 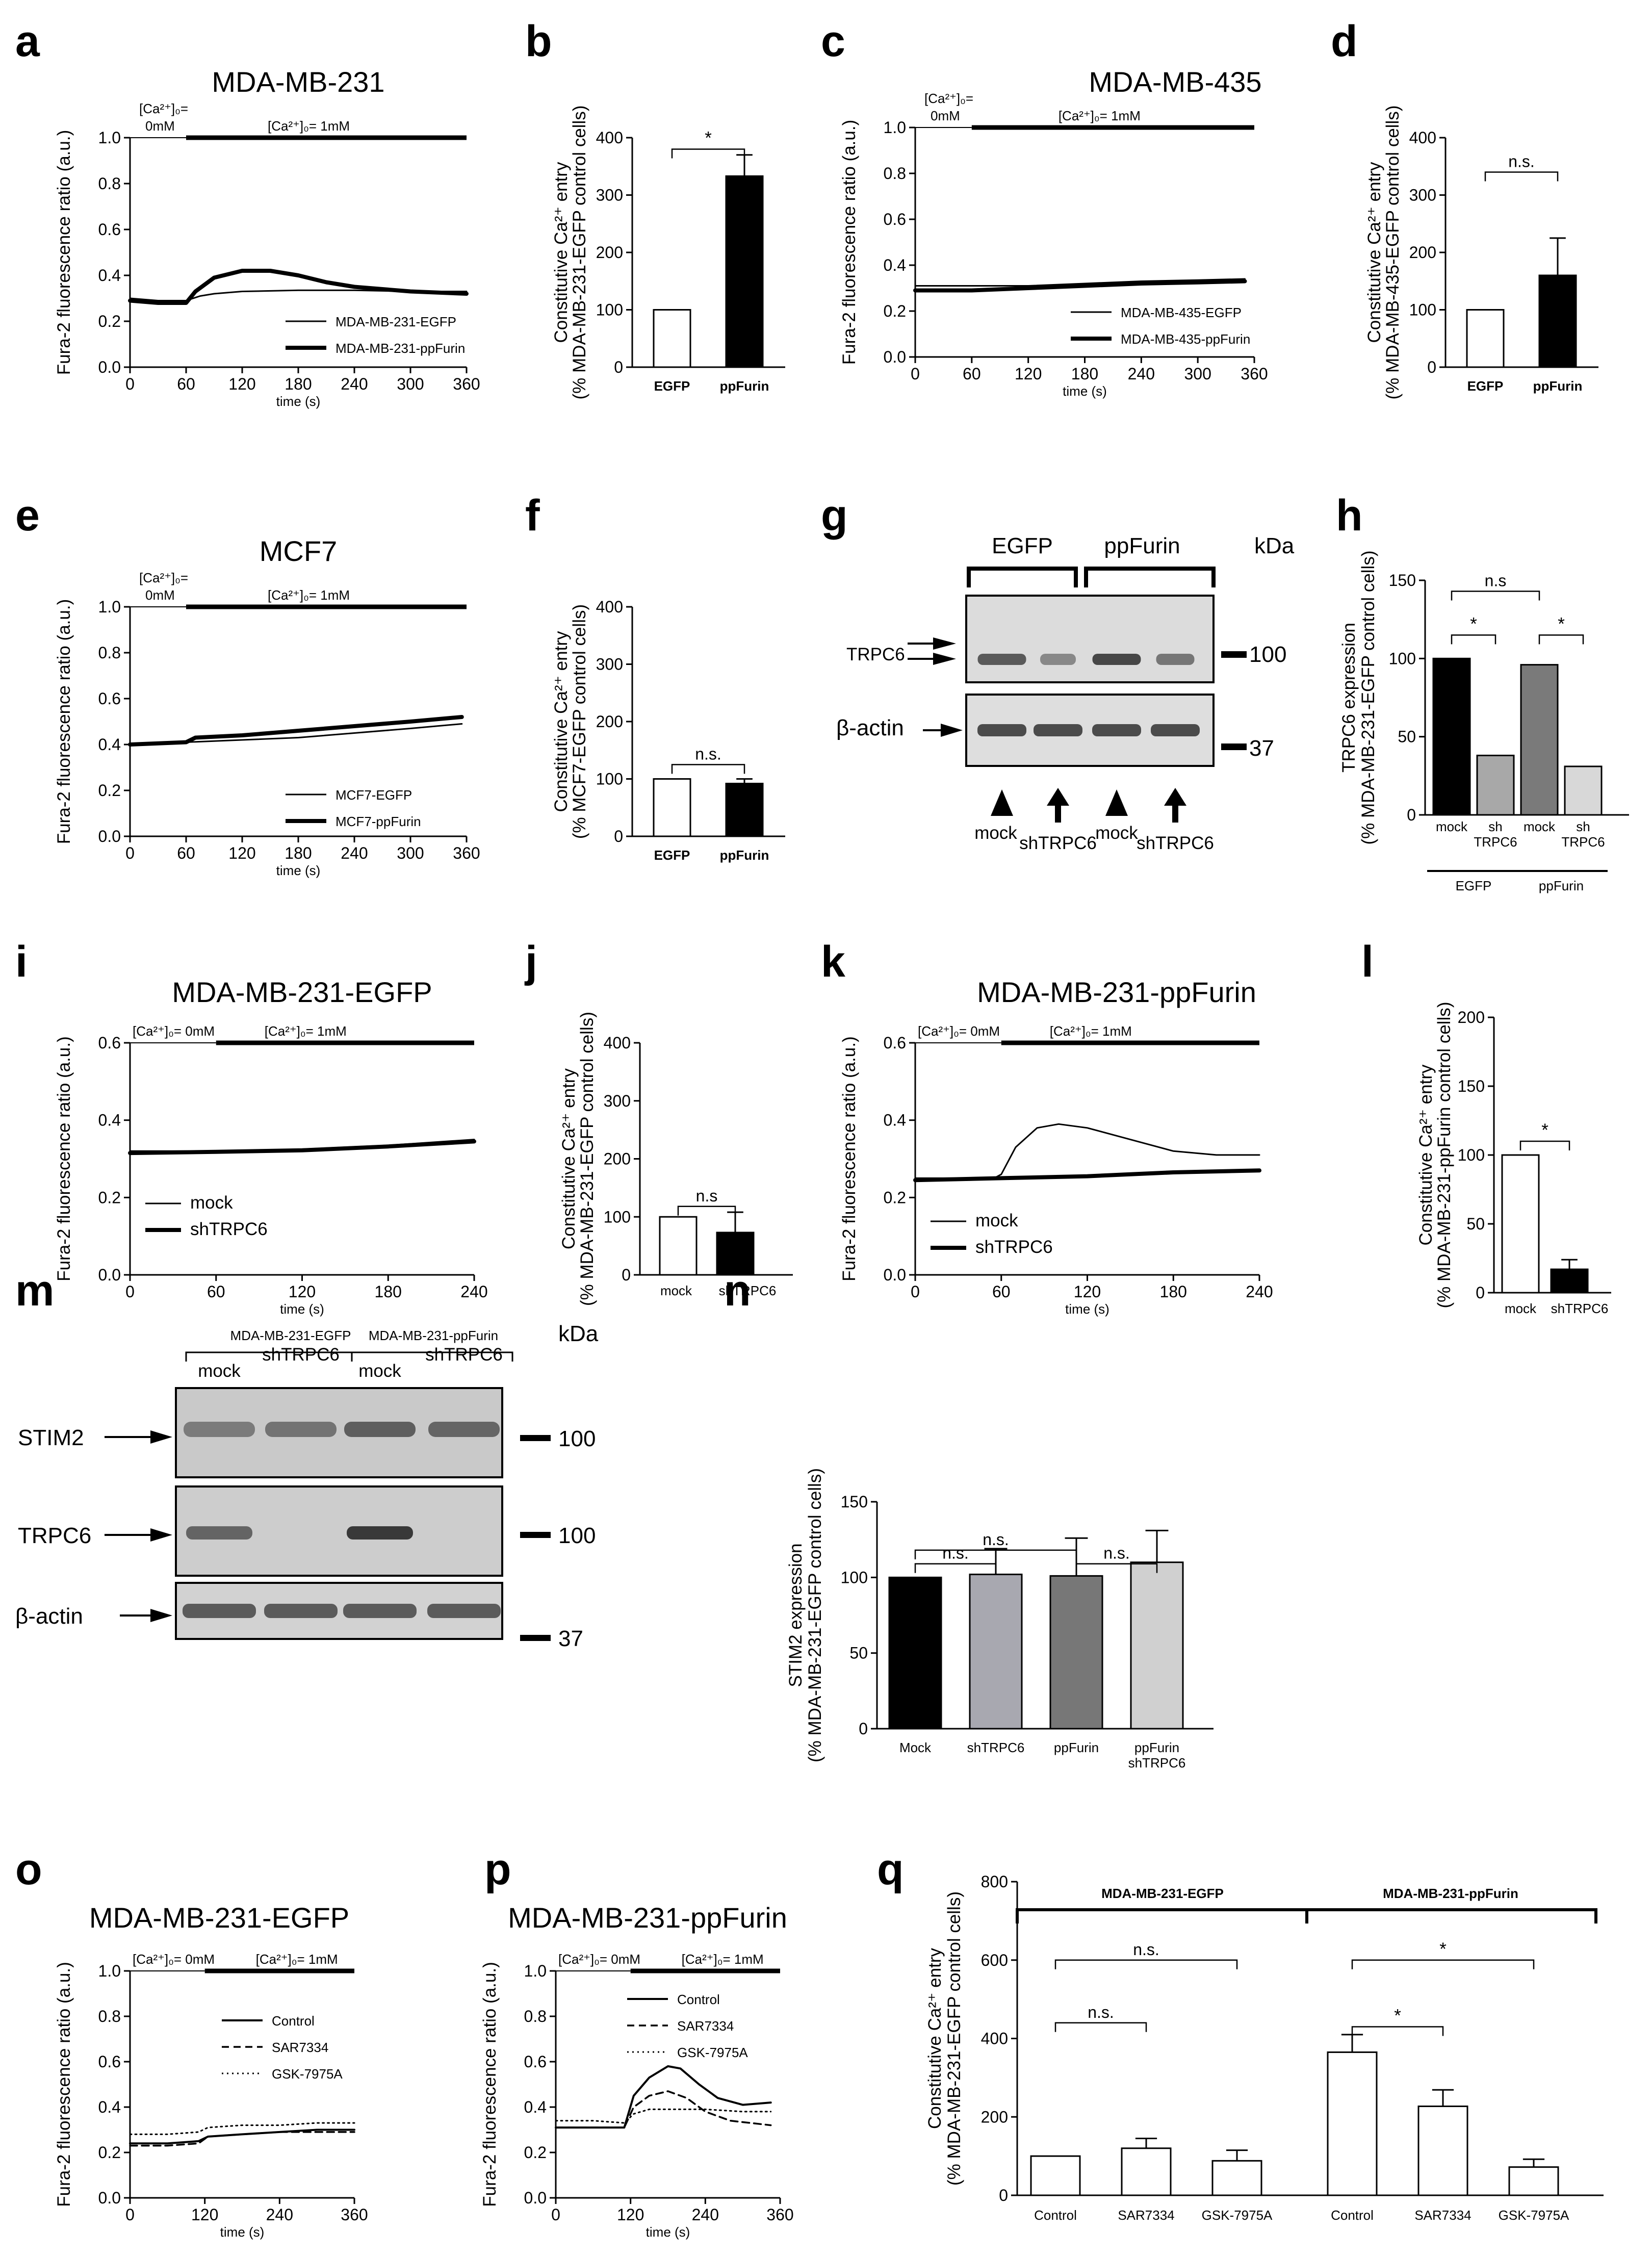 I want to click on category-label-h-2: mock, so click(x=1540, y=826).